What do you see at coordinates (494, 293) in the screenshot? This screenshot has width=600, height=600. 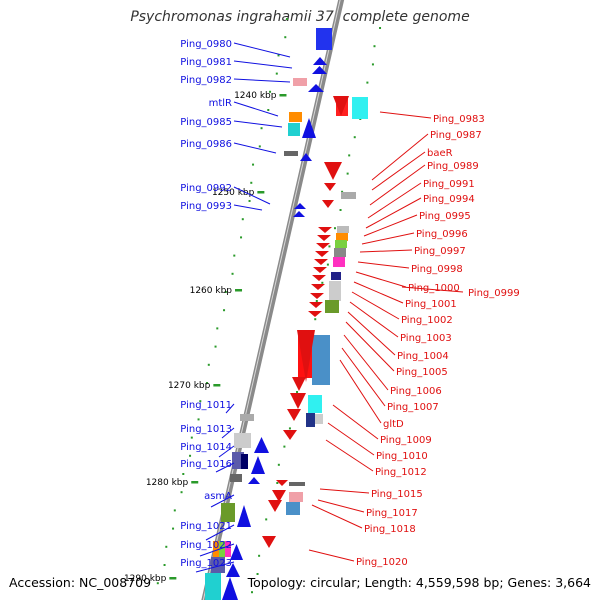 I see `gene-label: Ping_0999` at bounding box center [494, 293].